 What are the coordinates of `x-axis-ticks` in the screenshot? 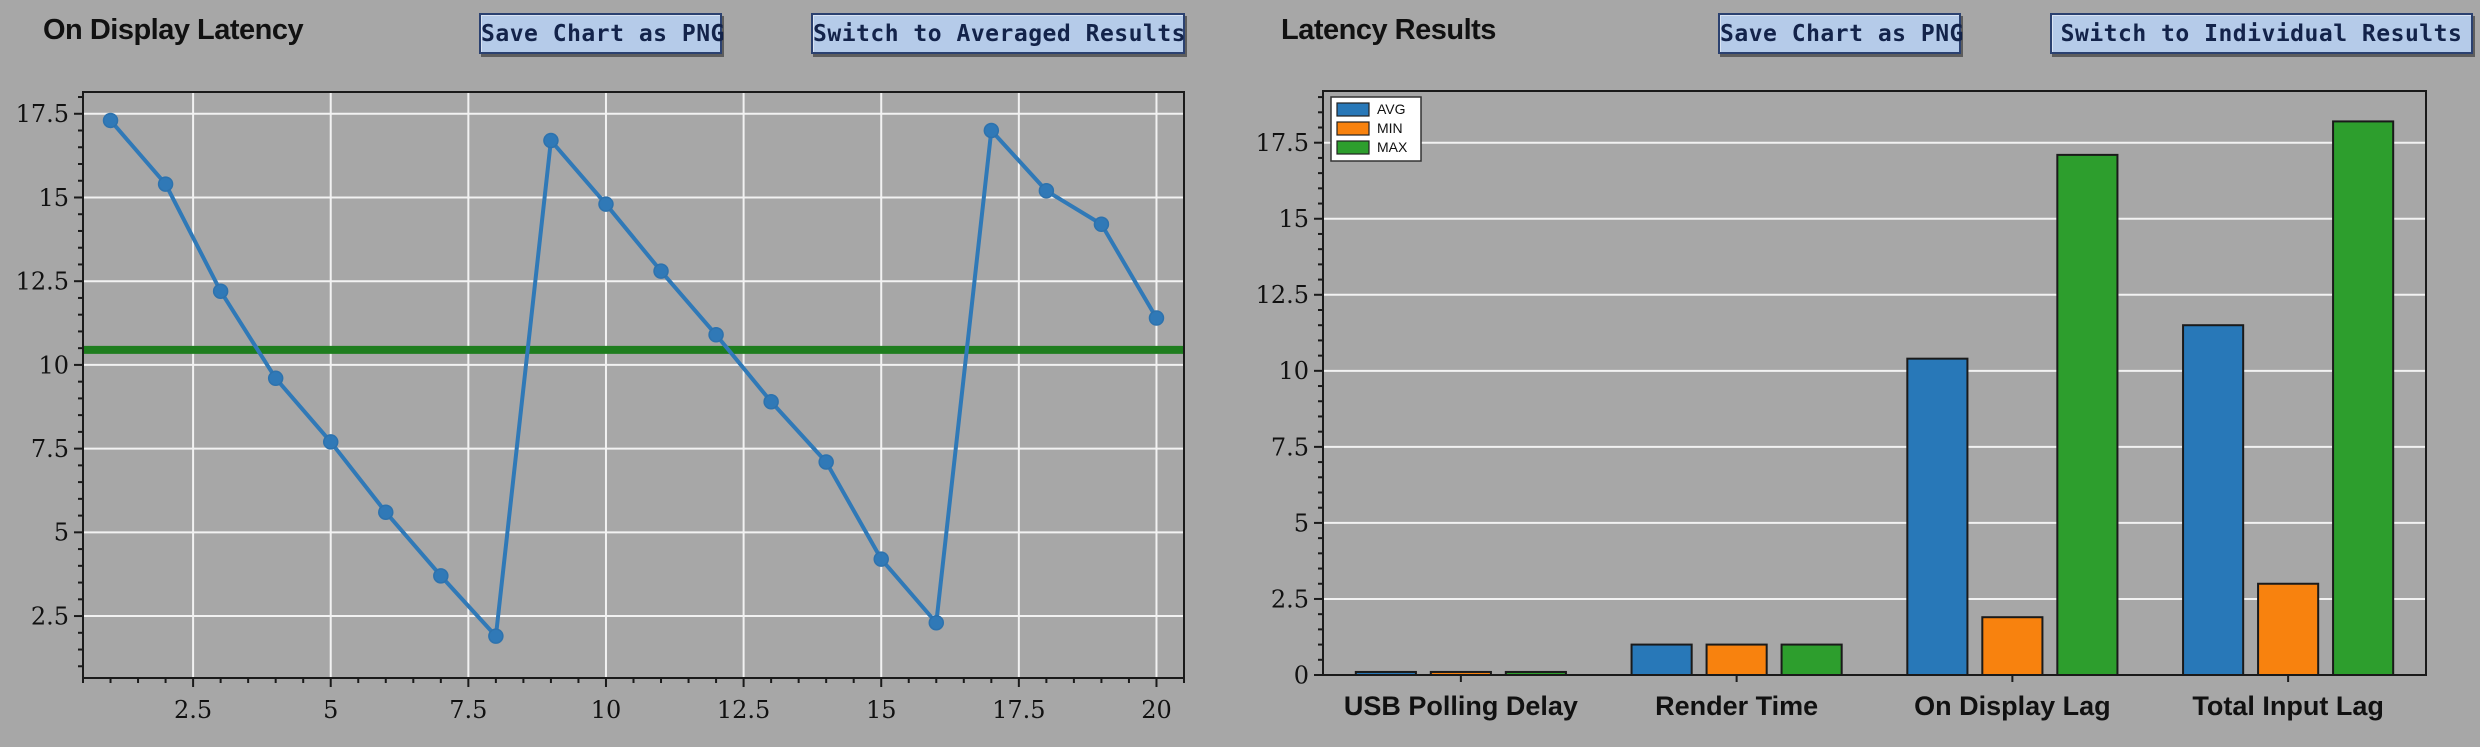 It's located at (633, 682).